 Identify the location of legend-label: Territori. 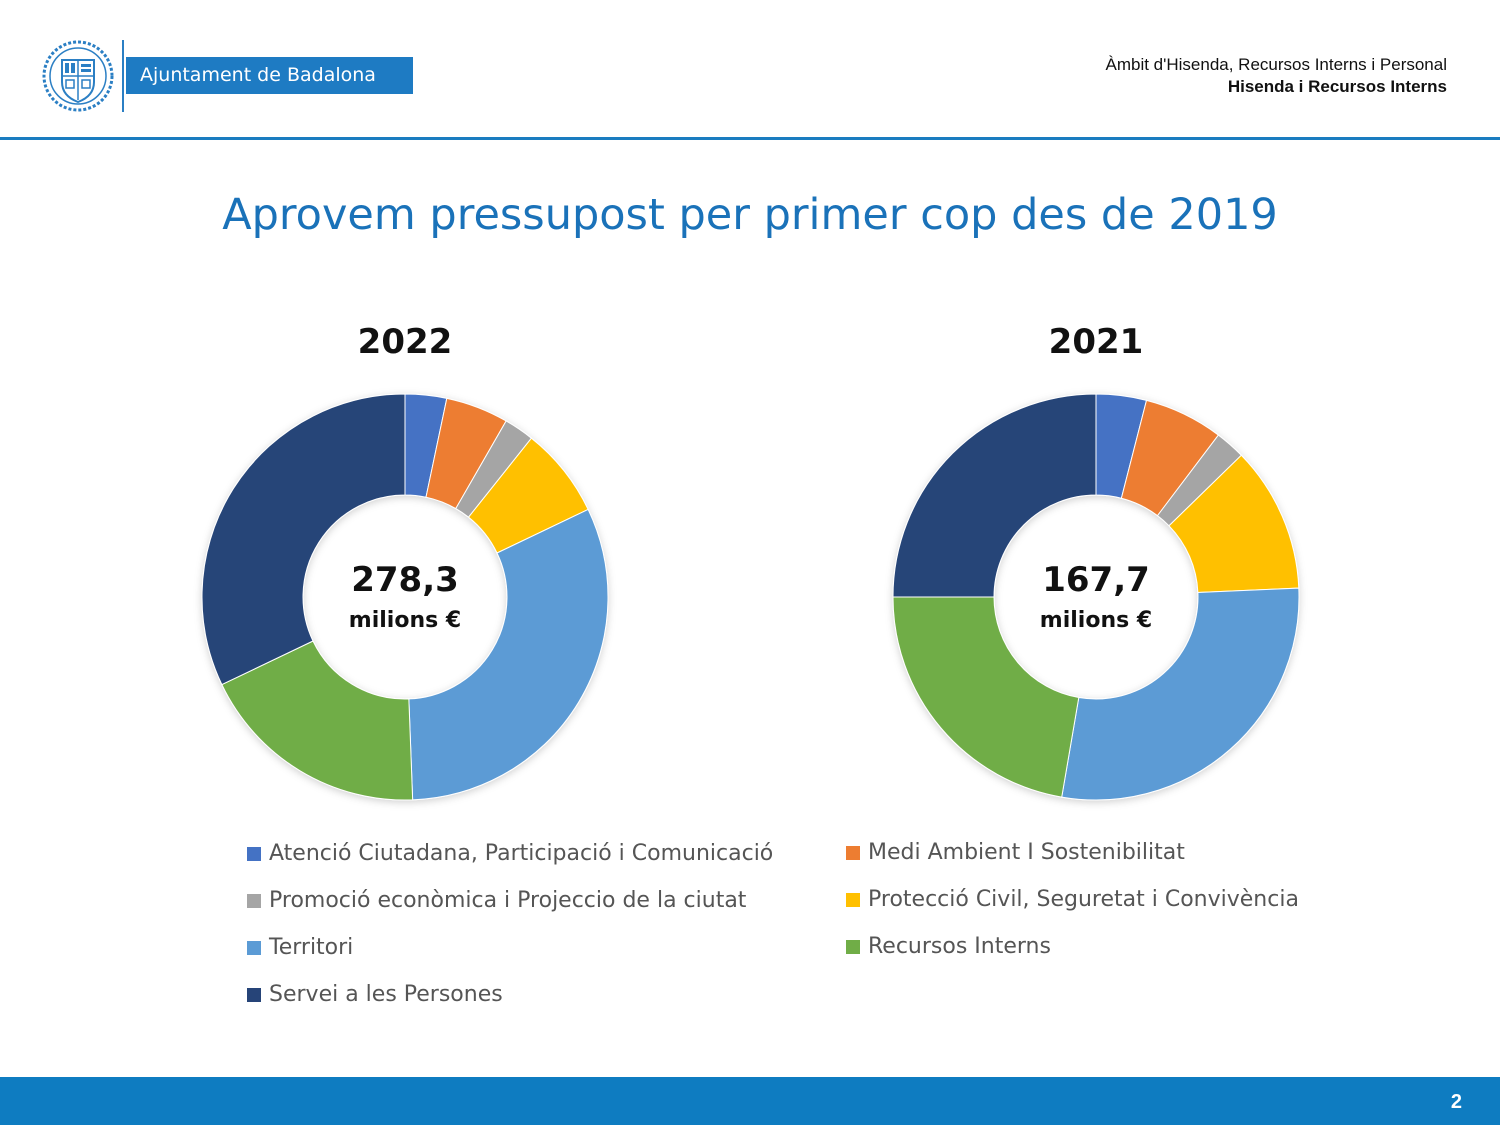
(311, 947).